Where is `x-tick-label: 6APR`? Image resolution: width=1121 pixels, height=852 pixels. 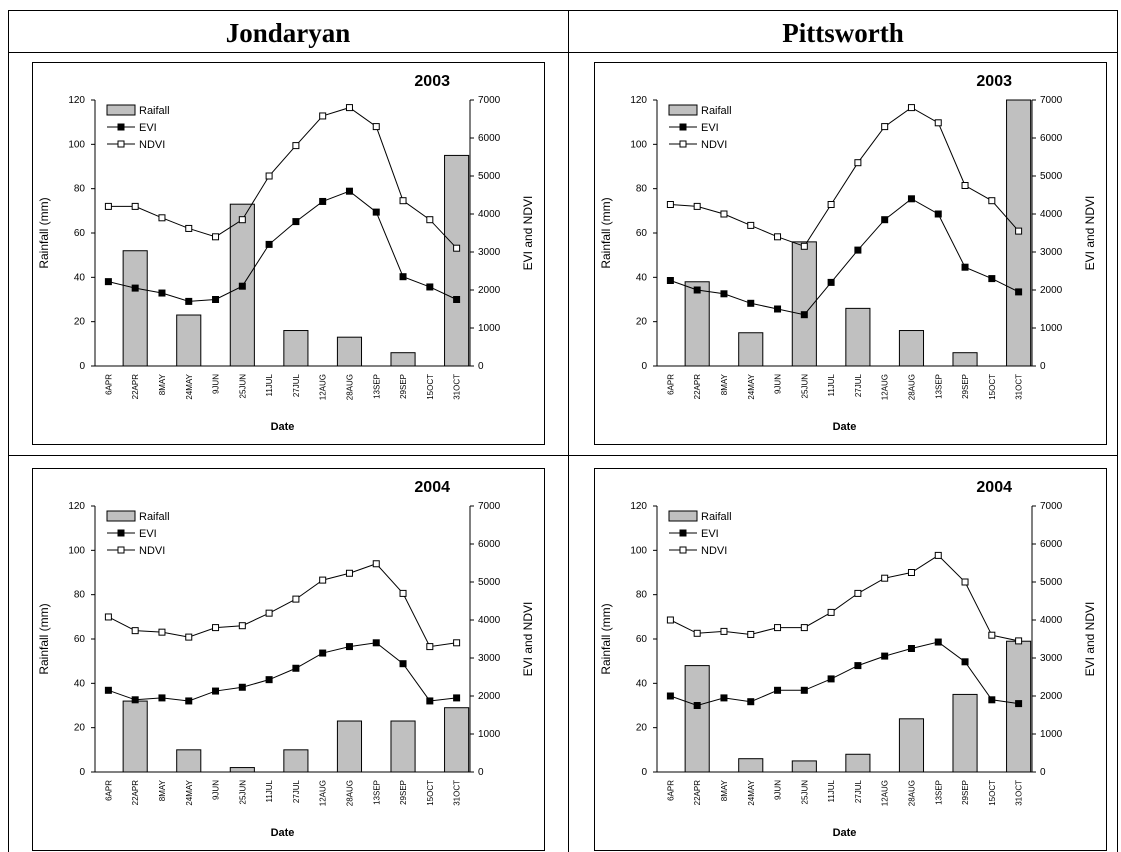
x-tick-label: 6APR is located at coordinates (108, 790).